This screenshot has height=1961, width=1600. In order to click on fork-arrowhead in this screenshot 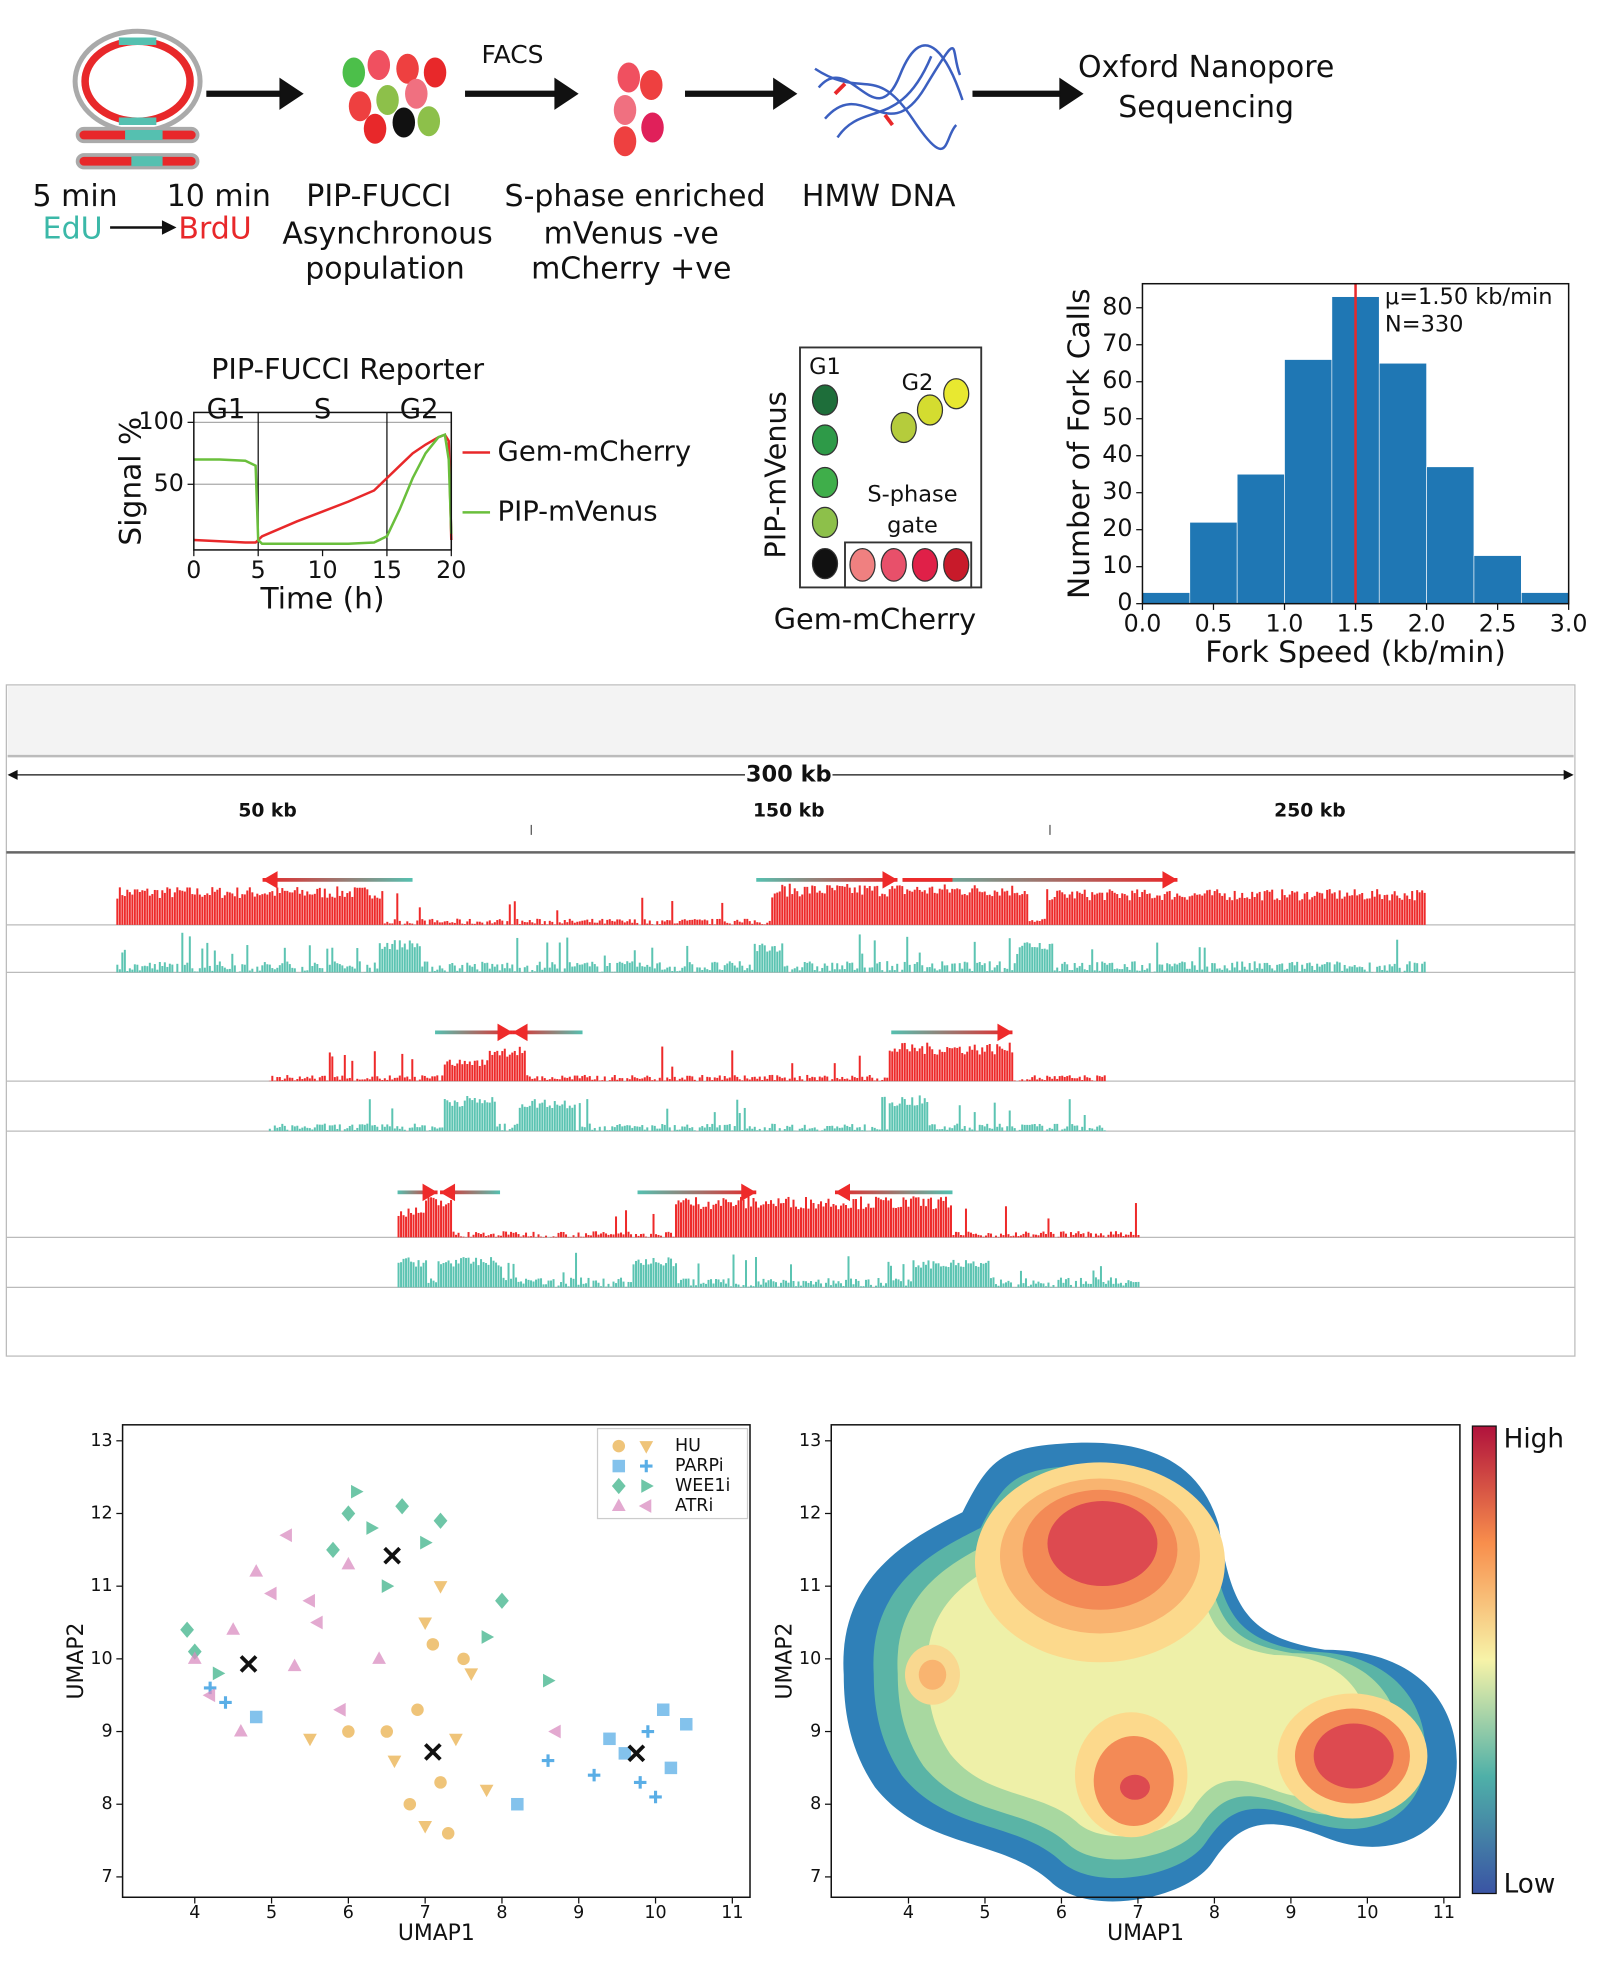, I will do `click(749, 1192)`.